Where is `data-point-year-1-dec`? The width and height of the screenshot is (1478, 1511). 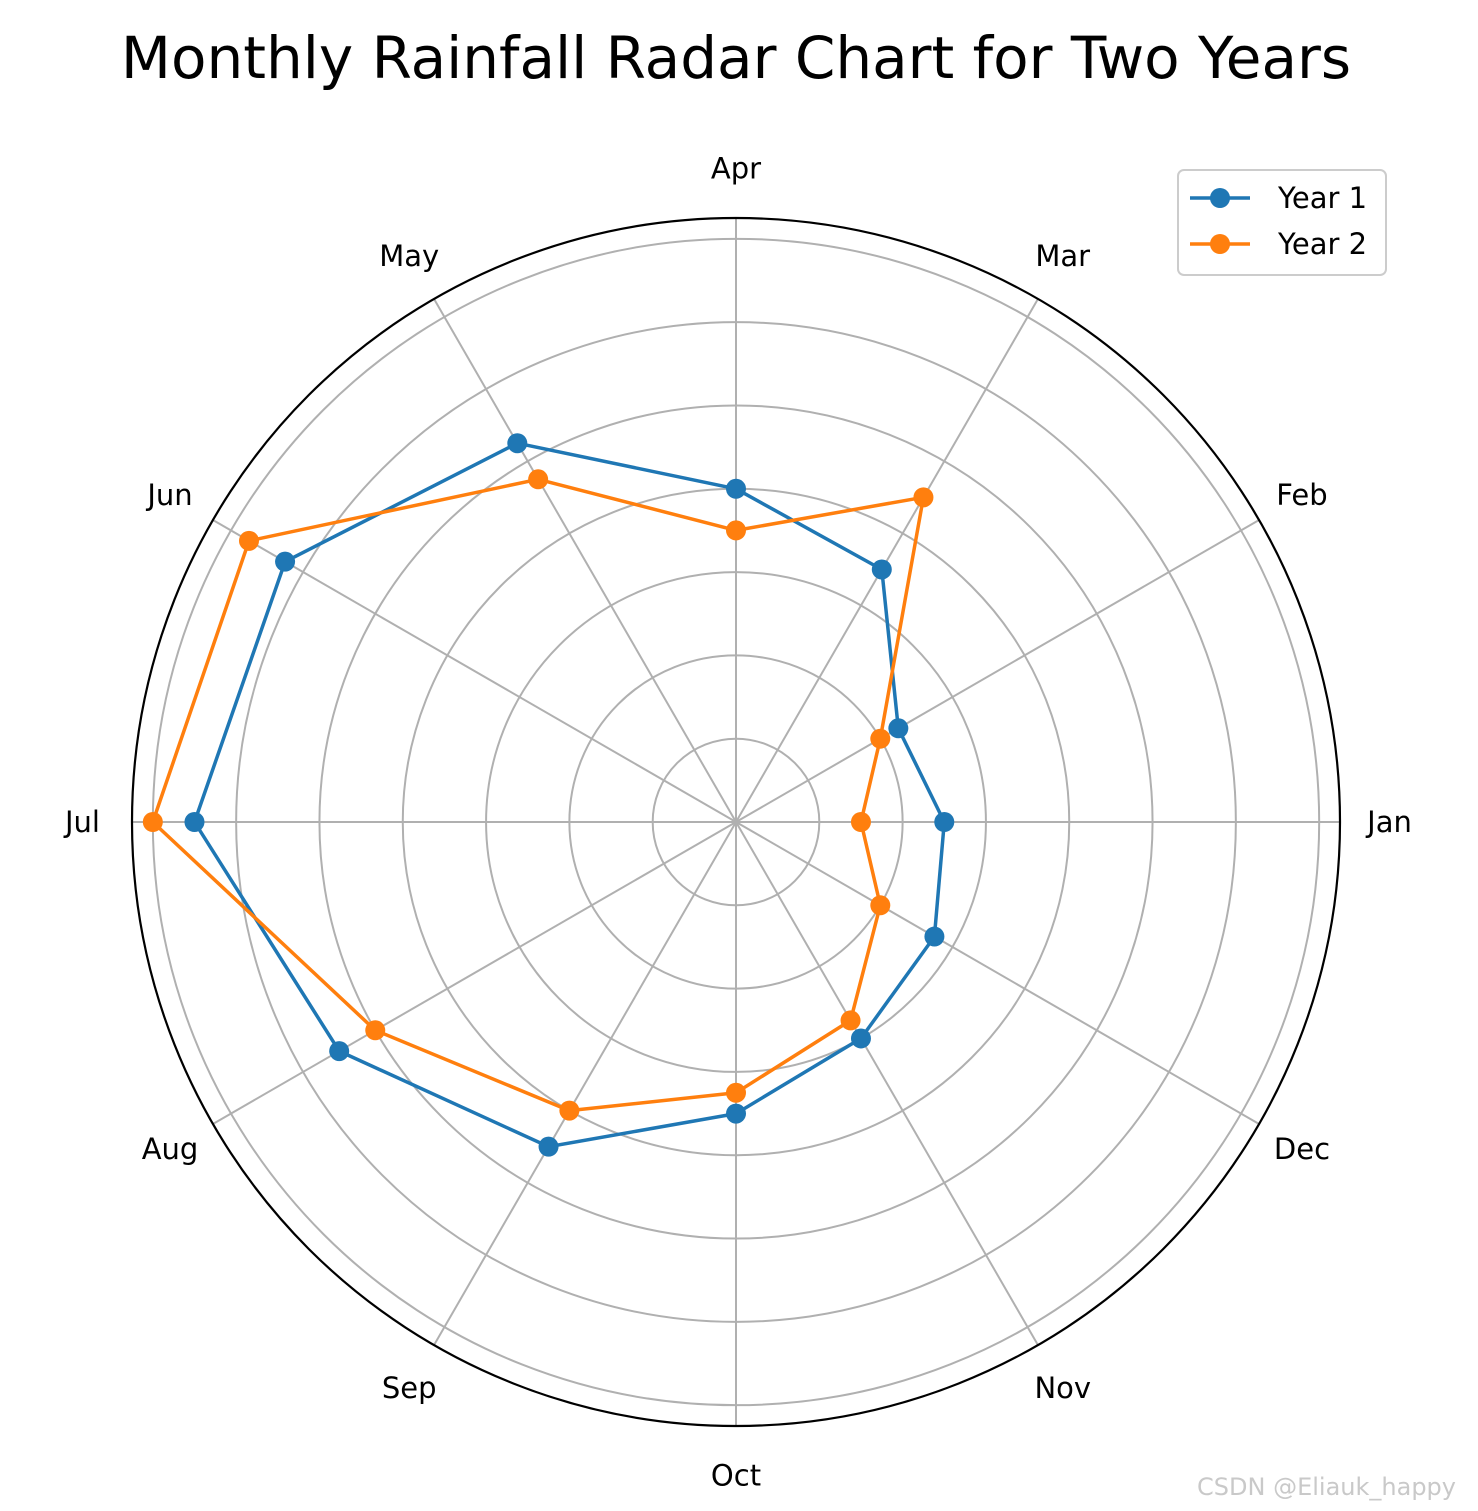 data-point-year-1-dec is located at coordinates (934, 936).